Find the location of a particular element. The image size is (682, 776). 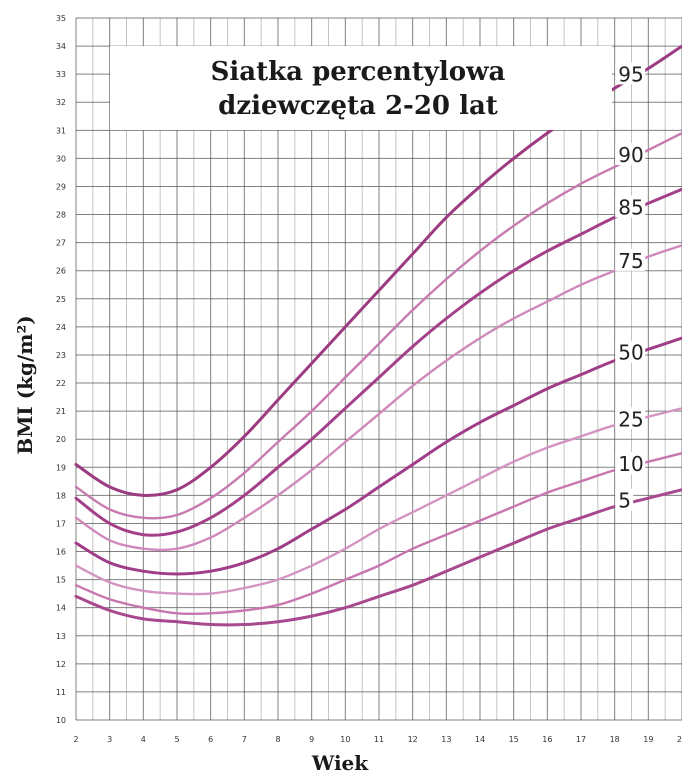

x-tick-label: 8 is located at coordinates (277, 739).